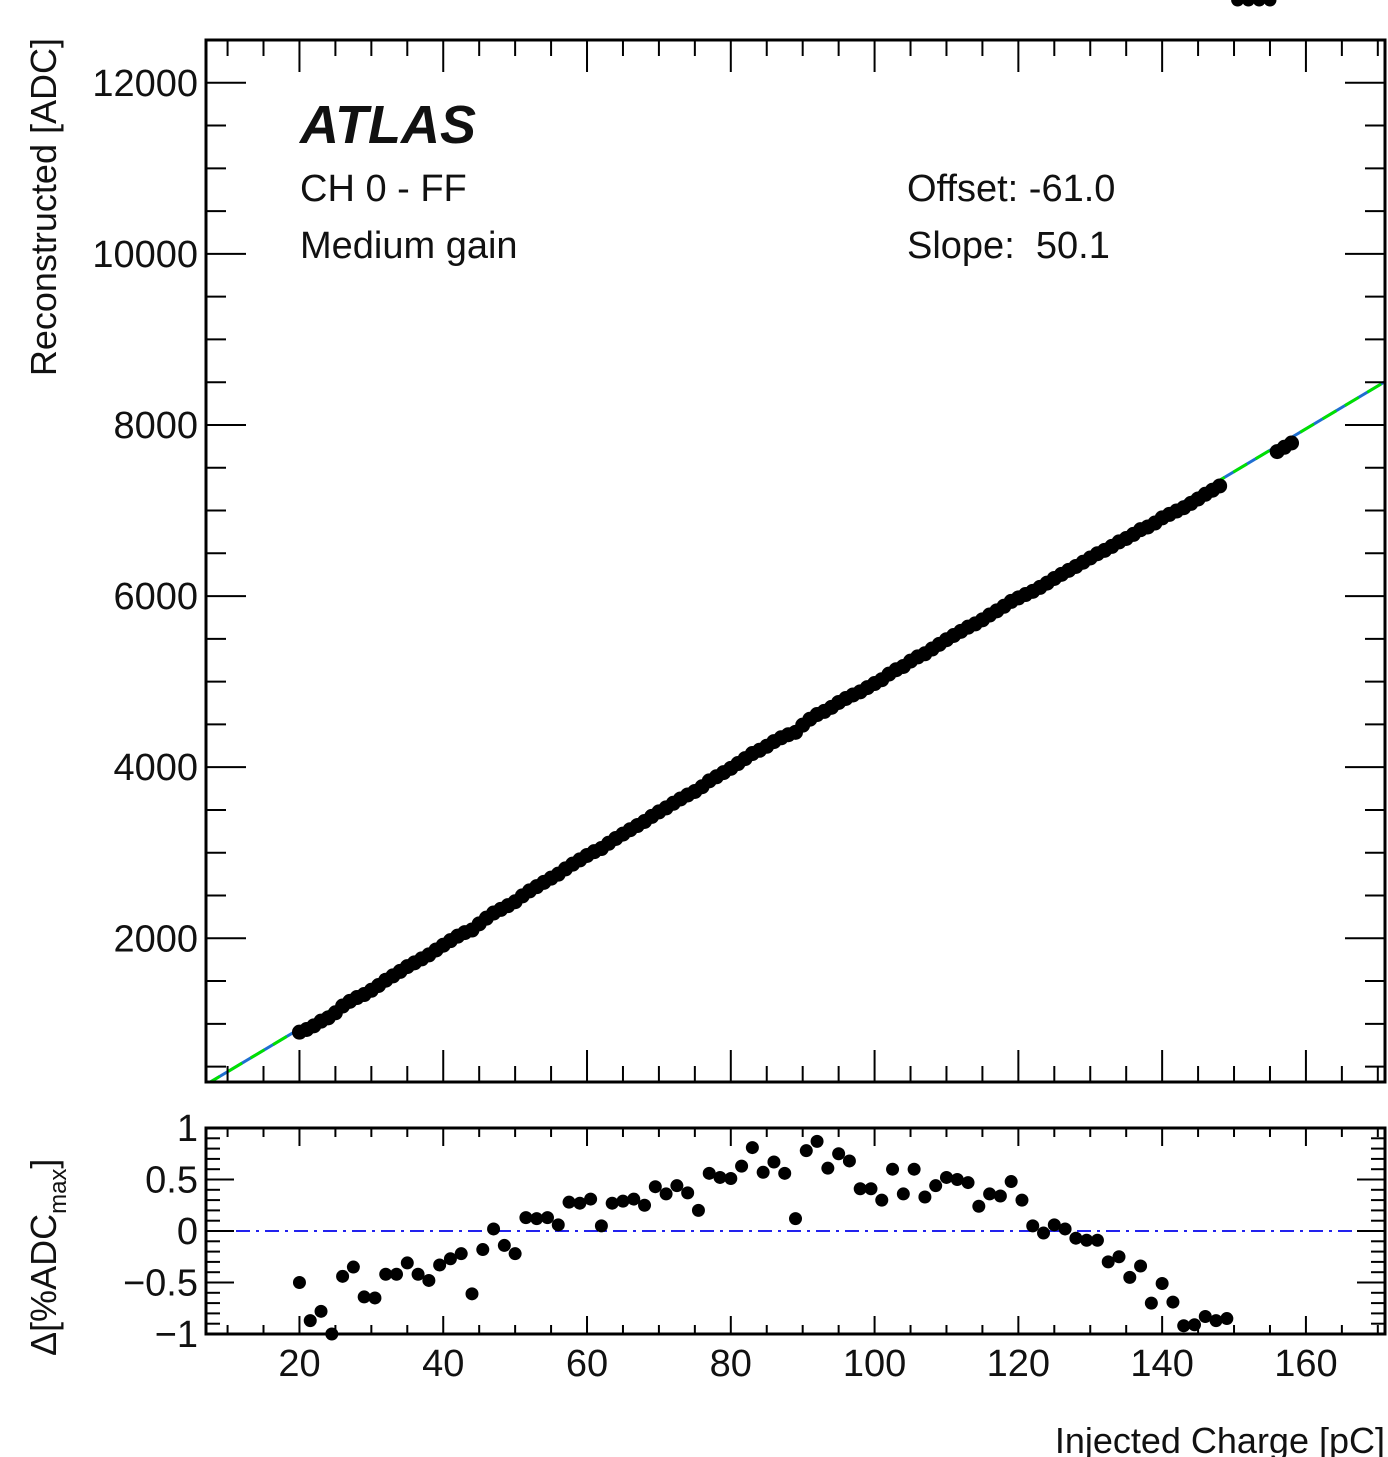 The height and width of the screenshot is (1457, 1388). Describe the element at coordinates (155, 597) in the screenshot. I see `y-tick-label: 6000` at that location.